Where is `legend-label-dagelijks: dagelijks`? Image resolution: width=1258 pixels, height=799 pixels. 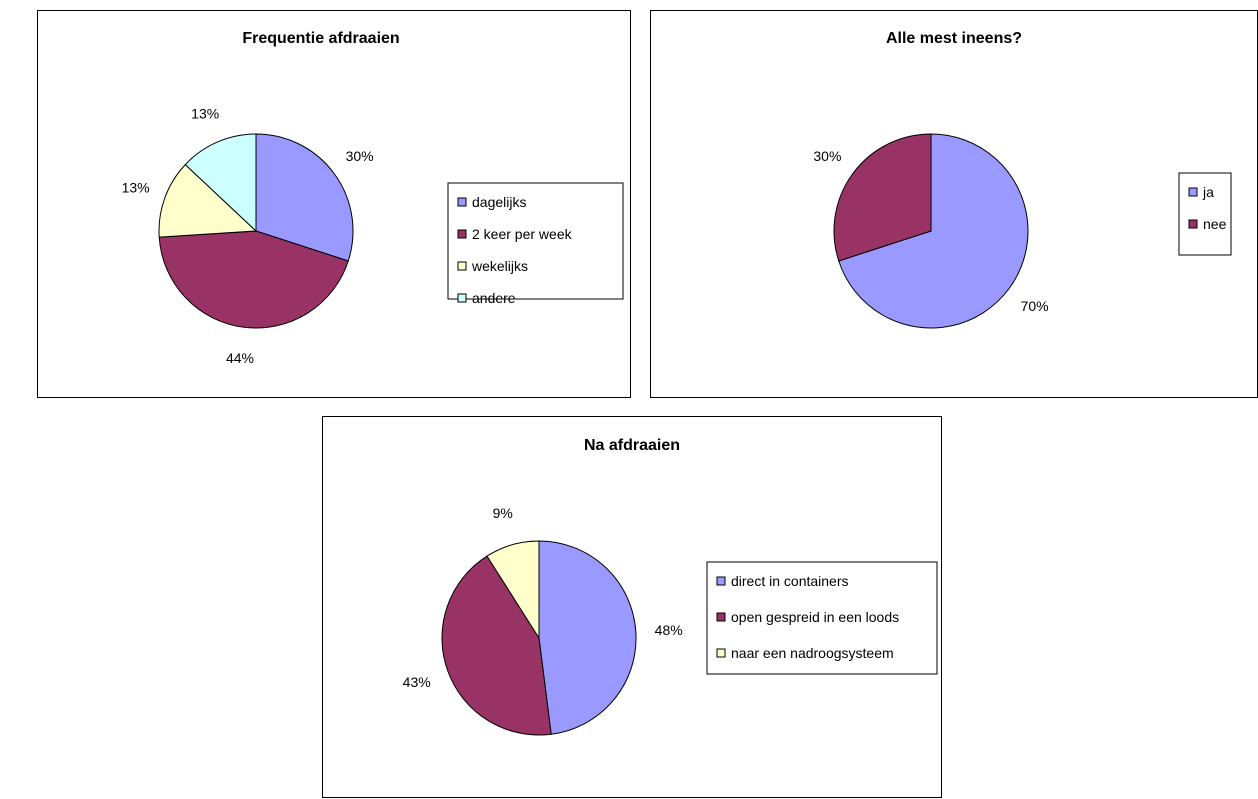
legend-label-dagelijks: dagelijks is located at coordinates (499, 202).